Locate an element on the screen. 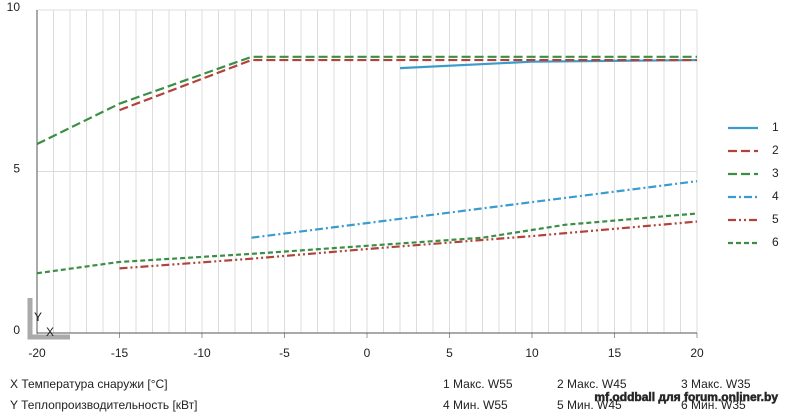 The width and height of the screenshot is (800, 417). series-note: 6 Мин. W35 is located at coordinates (713, 405).